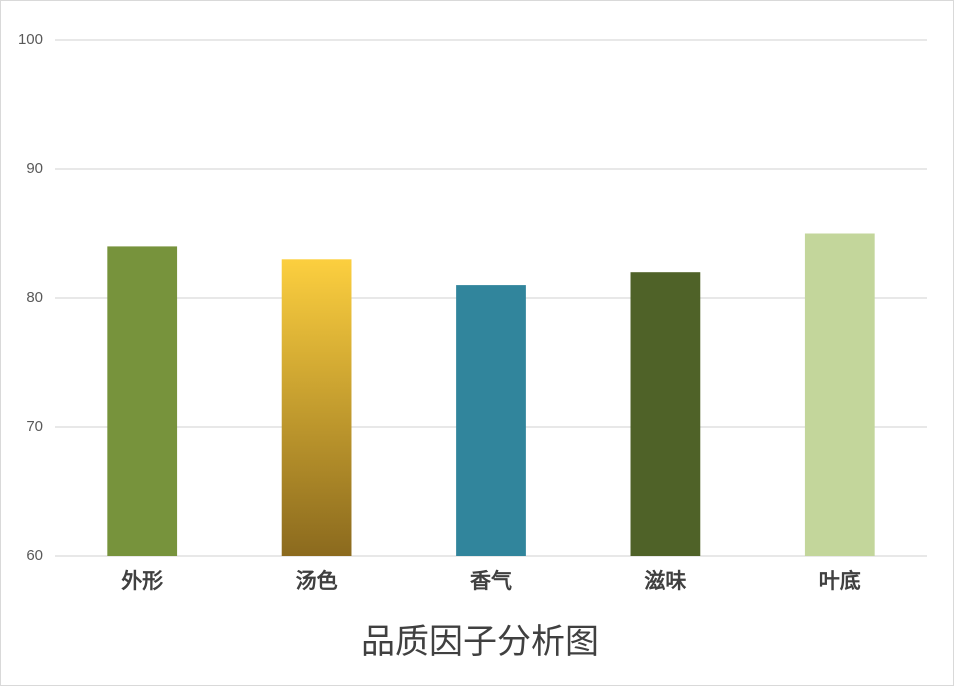  What do you see at coordinates (34, 426) in the screenshot?
I see `y-tick-label: 70` at bounding box center [34, 426].